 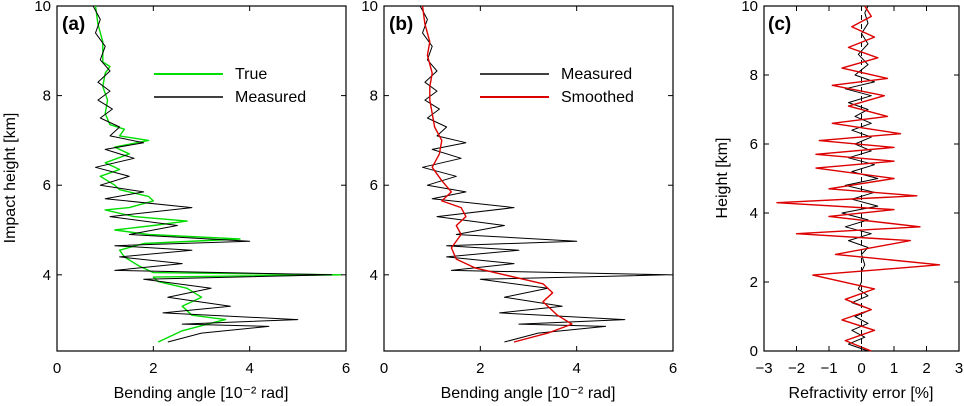 I want to click on series-line-smoothed, so click(x=497, y=174).